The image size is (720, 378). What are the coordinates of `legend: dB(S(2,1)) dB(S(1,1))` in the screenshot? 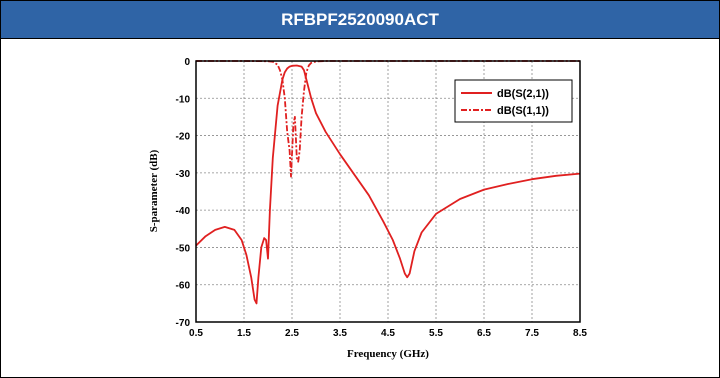 It's located at (513, 101).